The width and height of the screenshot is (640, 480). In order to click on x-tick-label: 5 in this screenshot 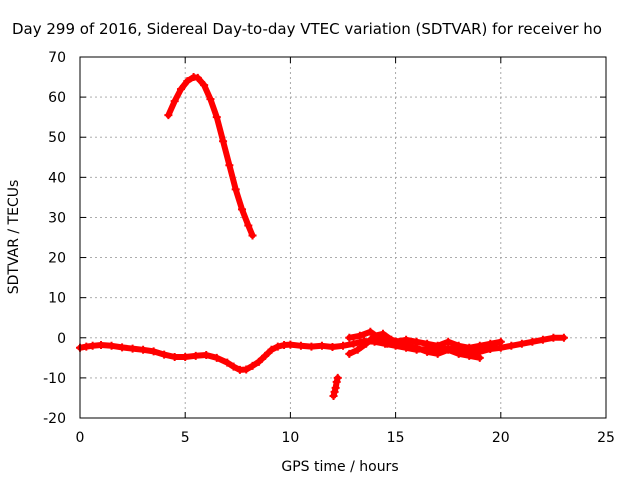, I will do `click(185, 438)`.